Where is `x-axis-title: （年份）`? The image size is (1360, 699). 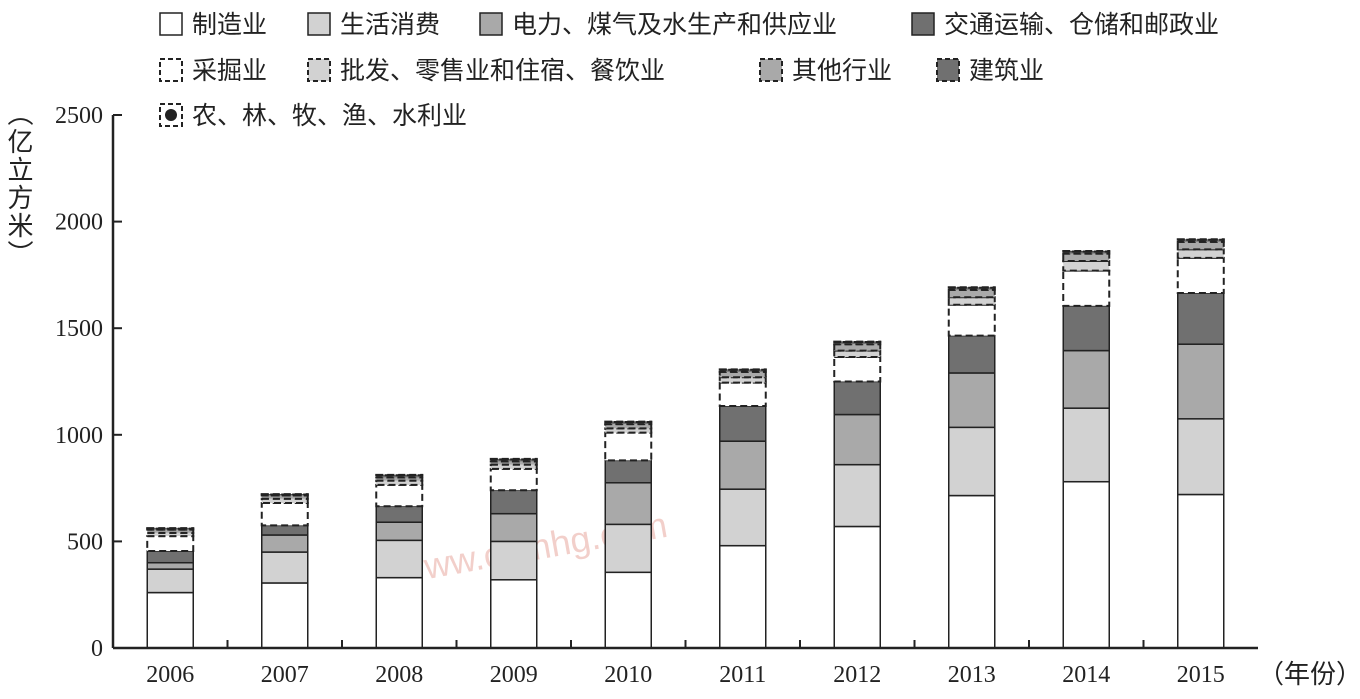 x-axis-title: （年份） is located at coordinates (1309, 675).